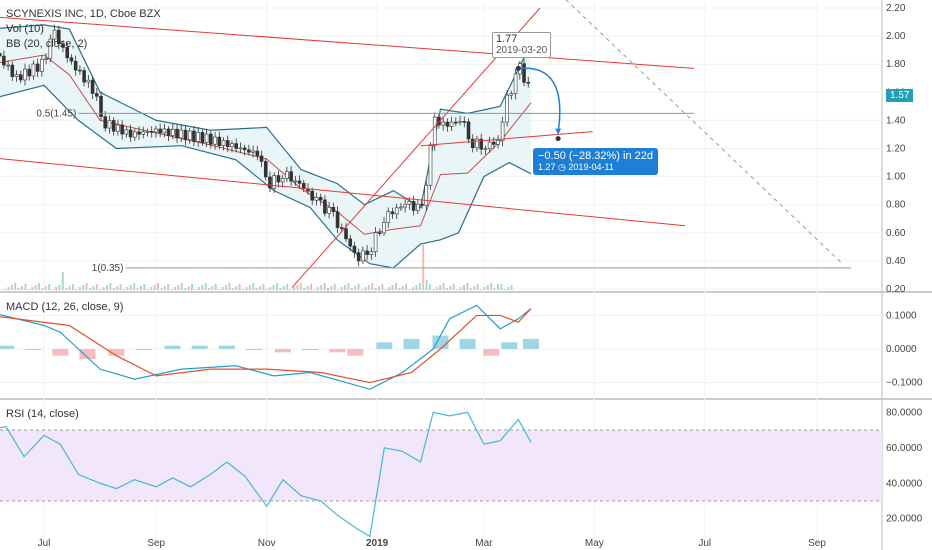  What do you see at coordinates (377, 543) in the screenshot?
I see `time-tick-label: 2019` at bounding box center [377, 543].